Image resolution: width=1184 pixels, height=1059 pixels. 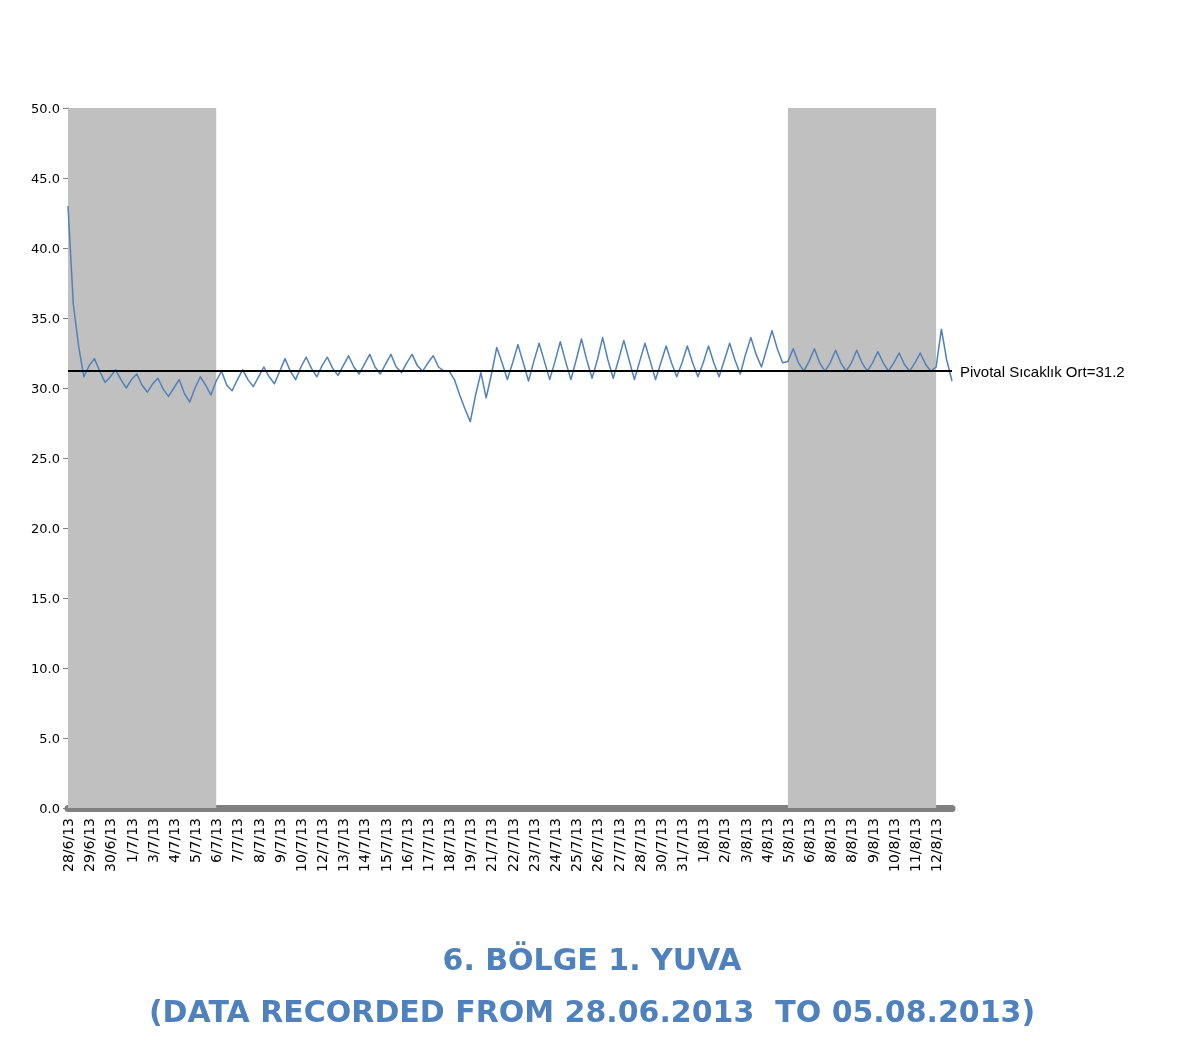 What do you see at coordinates (300, 845) in the screenshot?
I see `x-tick-label: 10/7/13` at bounding box center [300, 845].